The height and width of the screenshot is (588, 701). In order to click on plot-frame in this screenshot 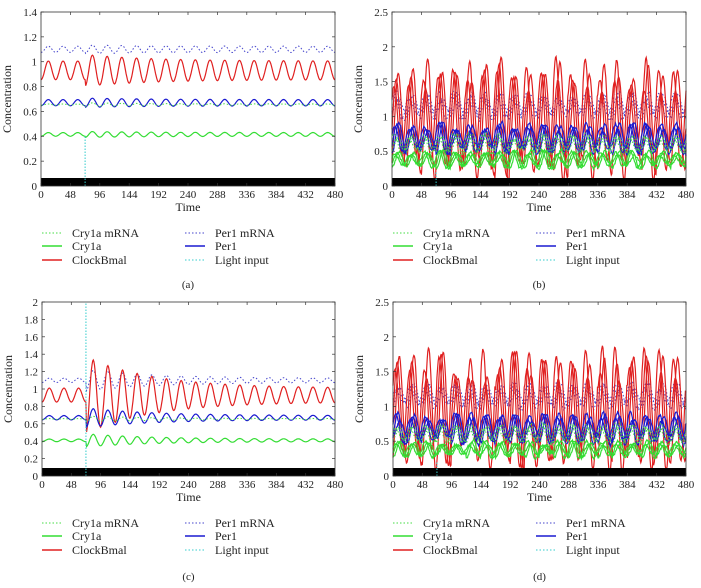, I will do `click(188, 99)`.